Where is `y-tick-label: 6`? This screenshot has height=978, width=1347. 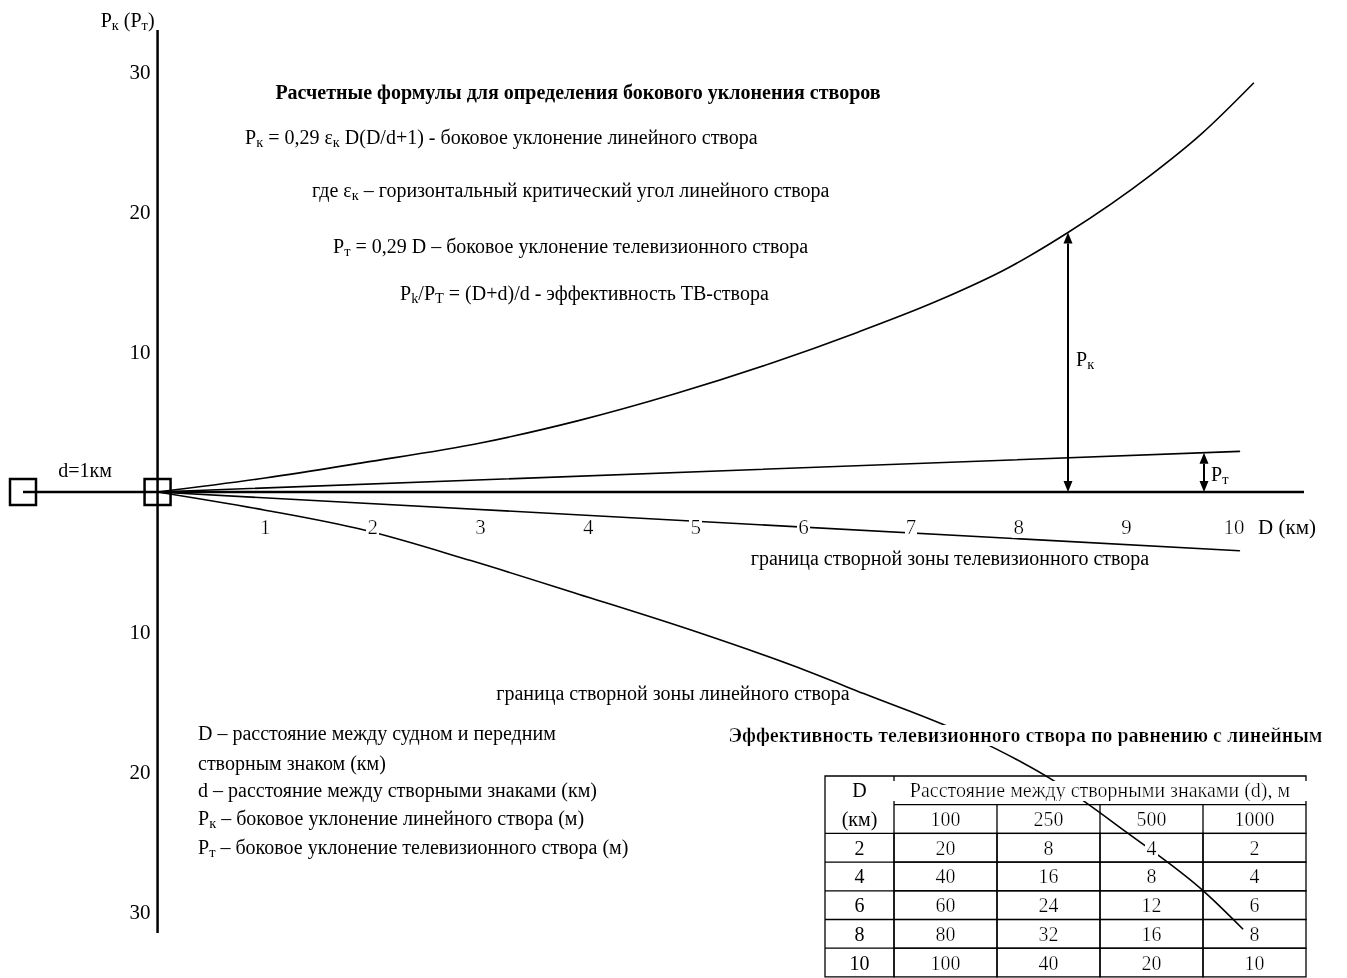
y-tick-label: 6 is located at coordinates (859, 905).